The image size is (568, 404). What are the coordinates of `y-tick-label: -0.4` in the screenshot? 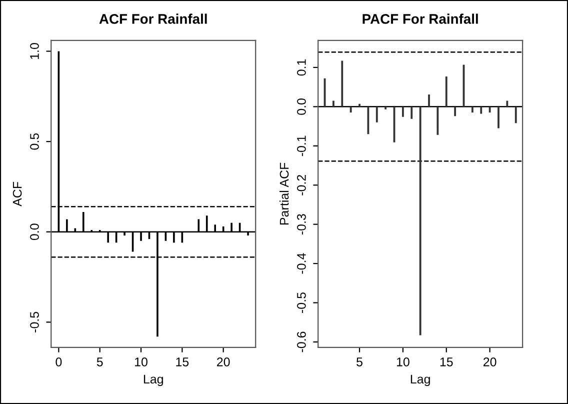 It's located at (301, 263).